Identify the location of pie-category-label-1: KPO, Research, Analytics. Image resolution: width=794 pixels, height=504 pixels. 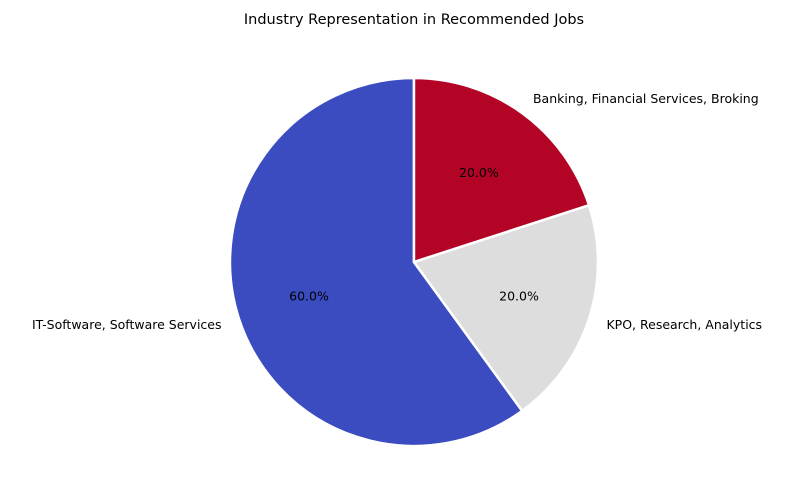
(684, 324).